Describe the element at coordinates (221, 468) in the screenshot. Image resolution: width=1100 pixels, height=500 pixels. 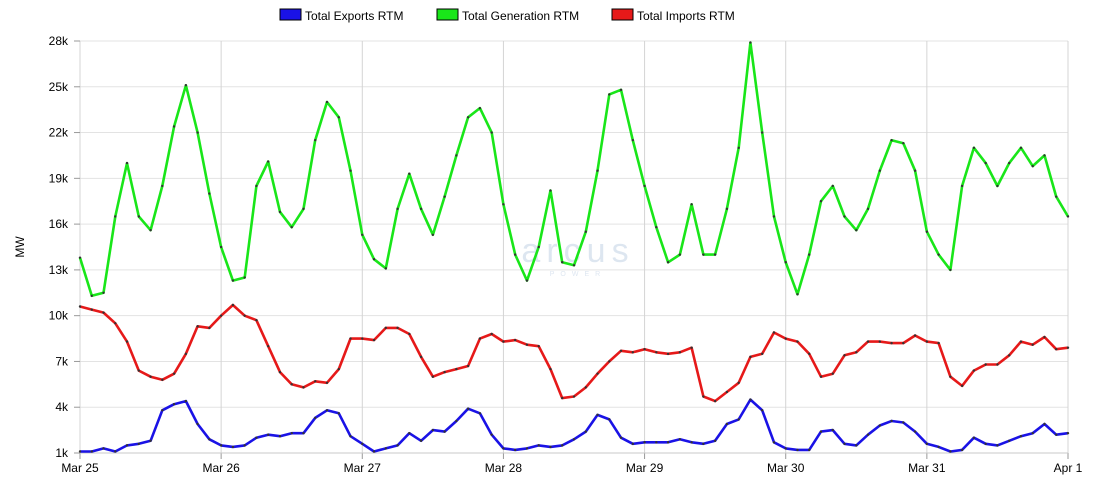
I see `x-tick-label: Mar 26` at that location.